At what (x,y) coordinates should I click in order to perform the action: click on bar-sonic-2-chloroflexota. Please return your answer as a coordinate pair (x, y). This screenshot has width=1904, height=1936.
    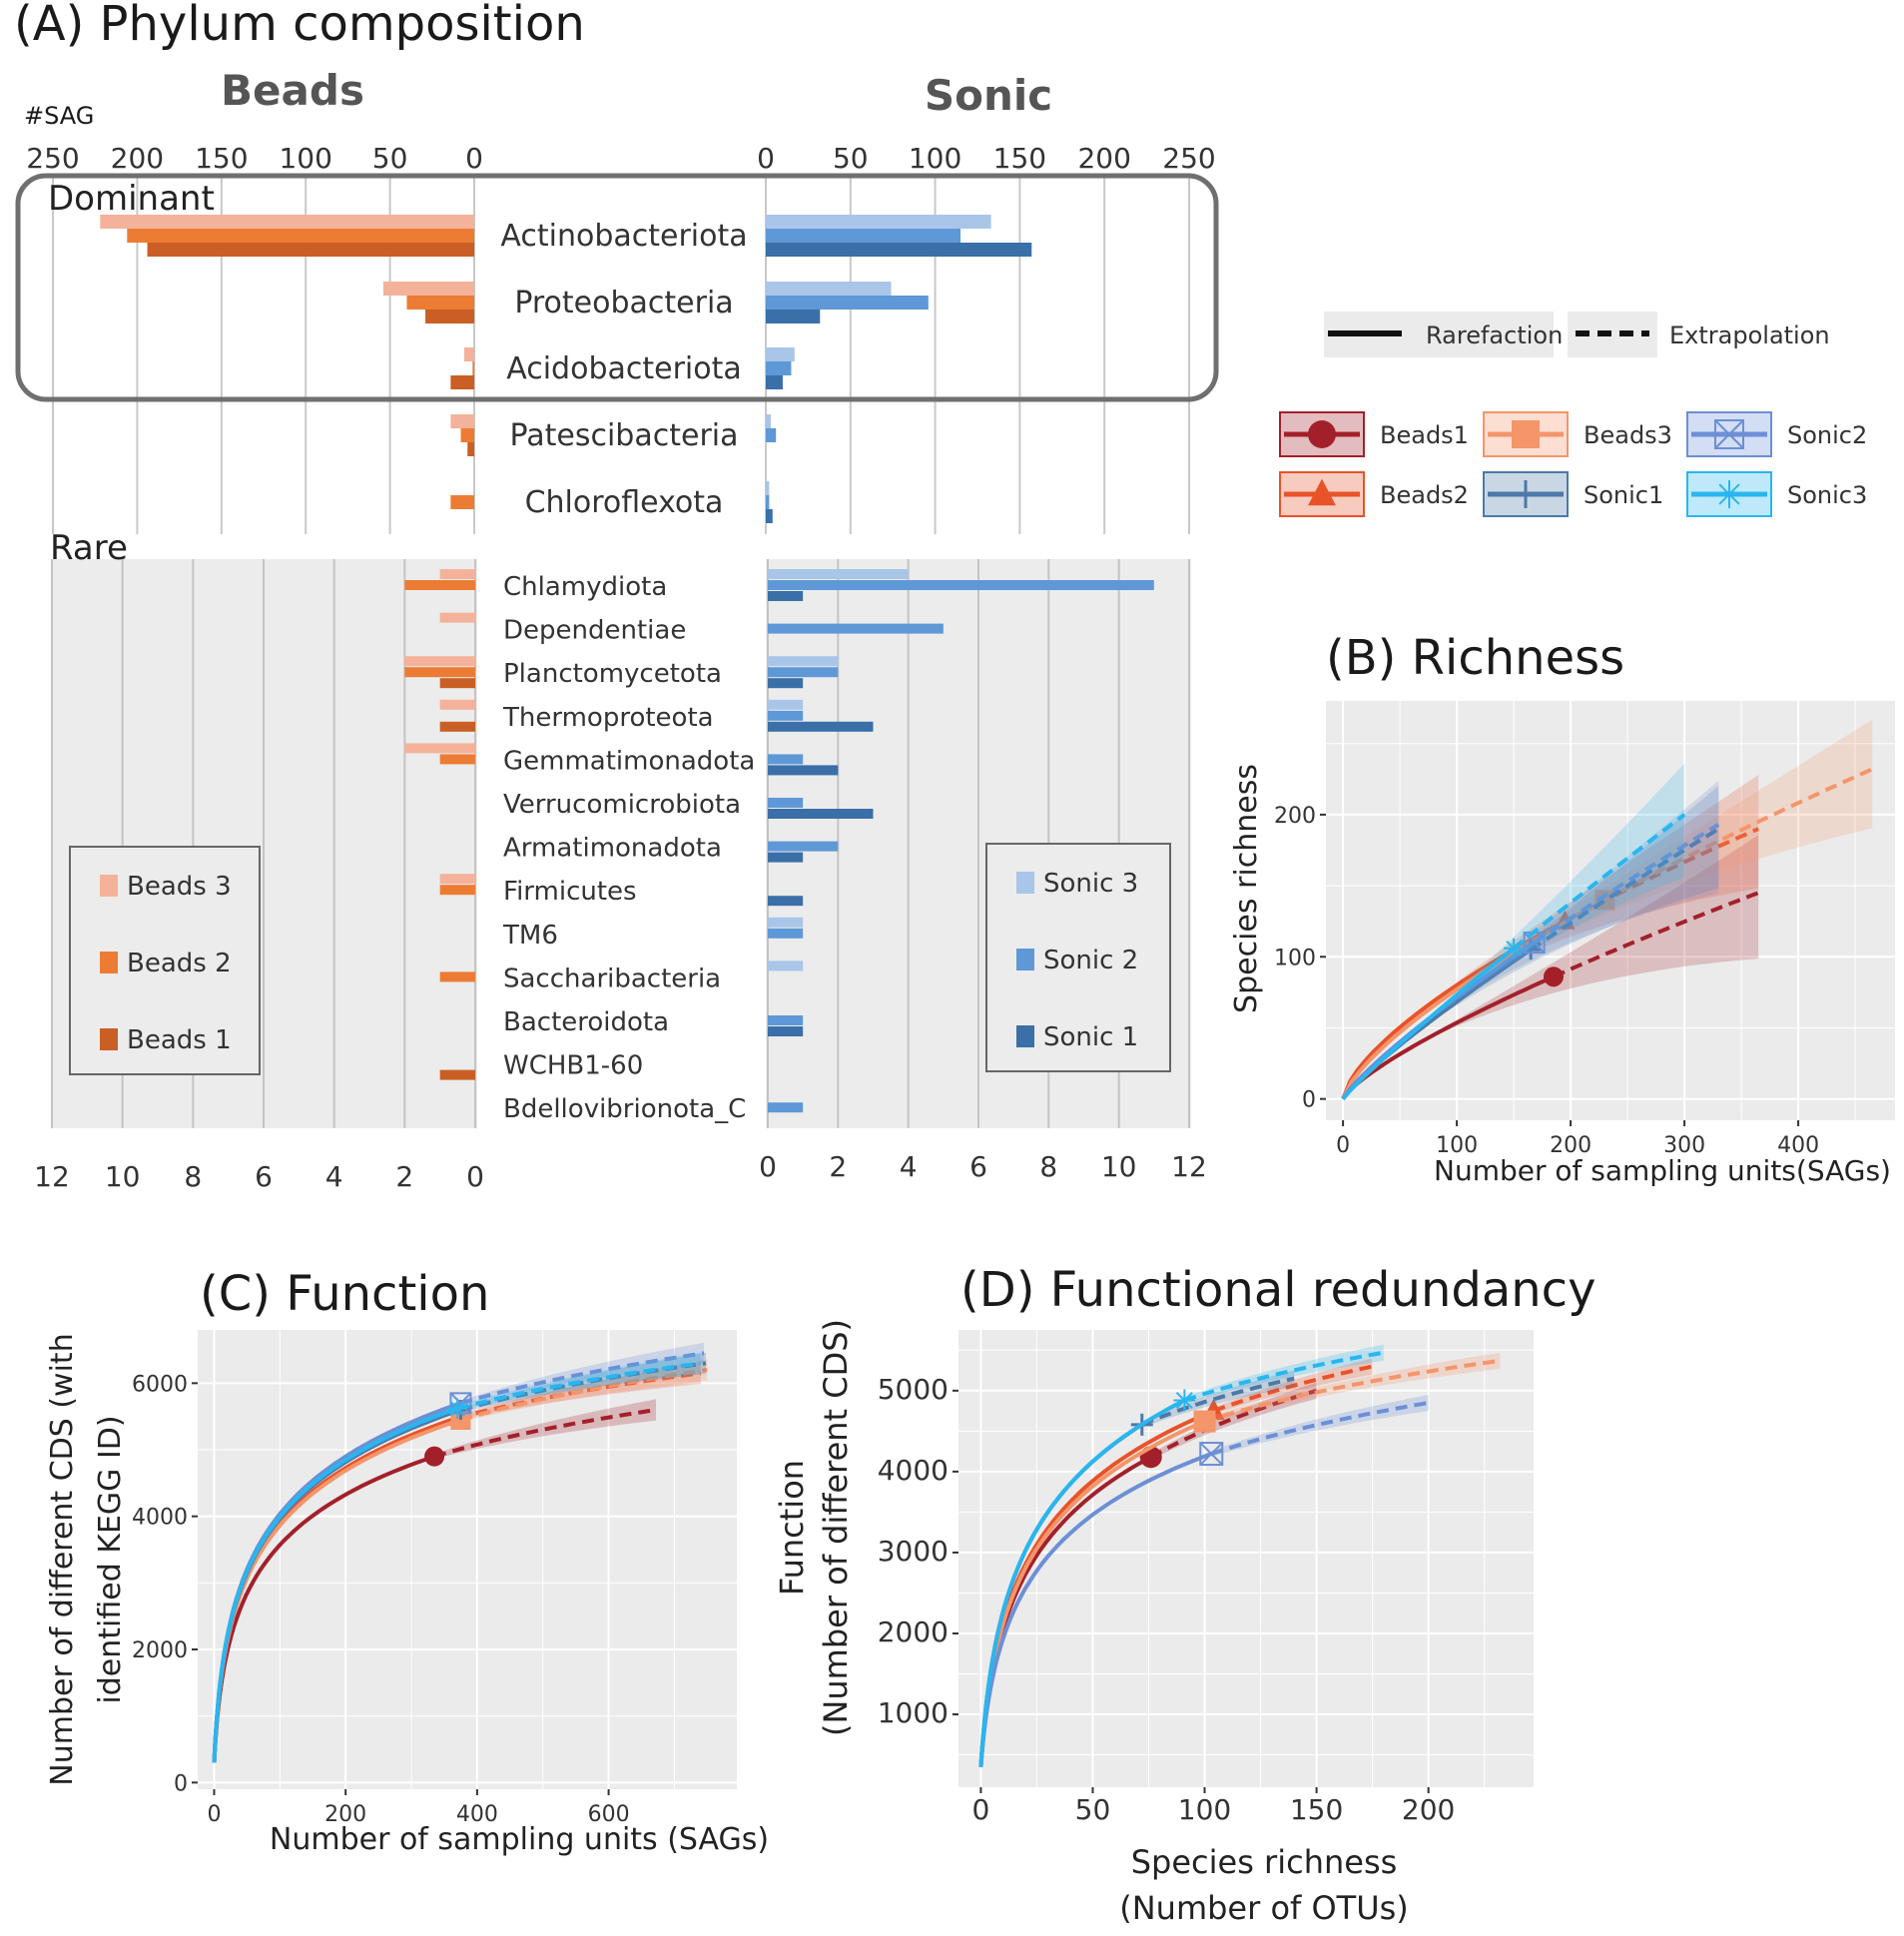
    Looking at the image, I should click on (768, 502).